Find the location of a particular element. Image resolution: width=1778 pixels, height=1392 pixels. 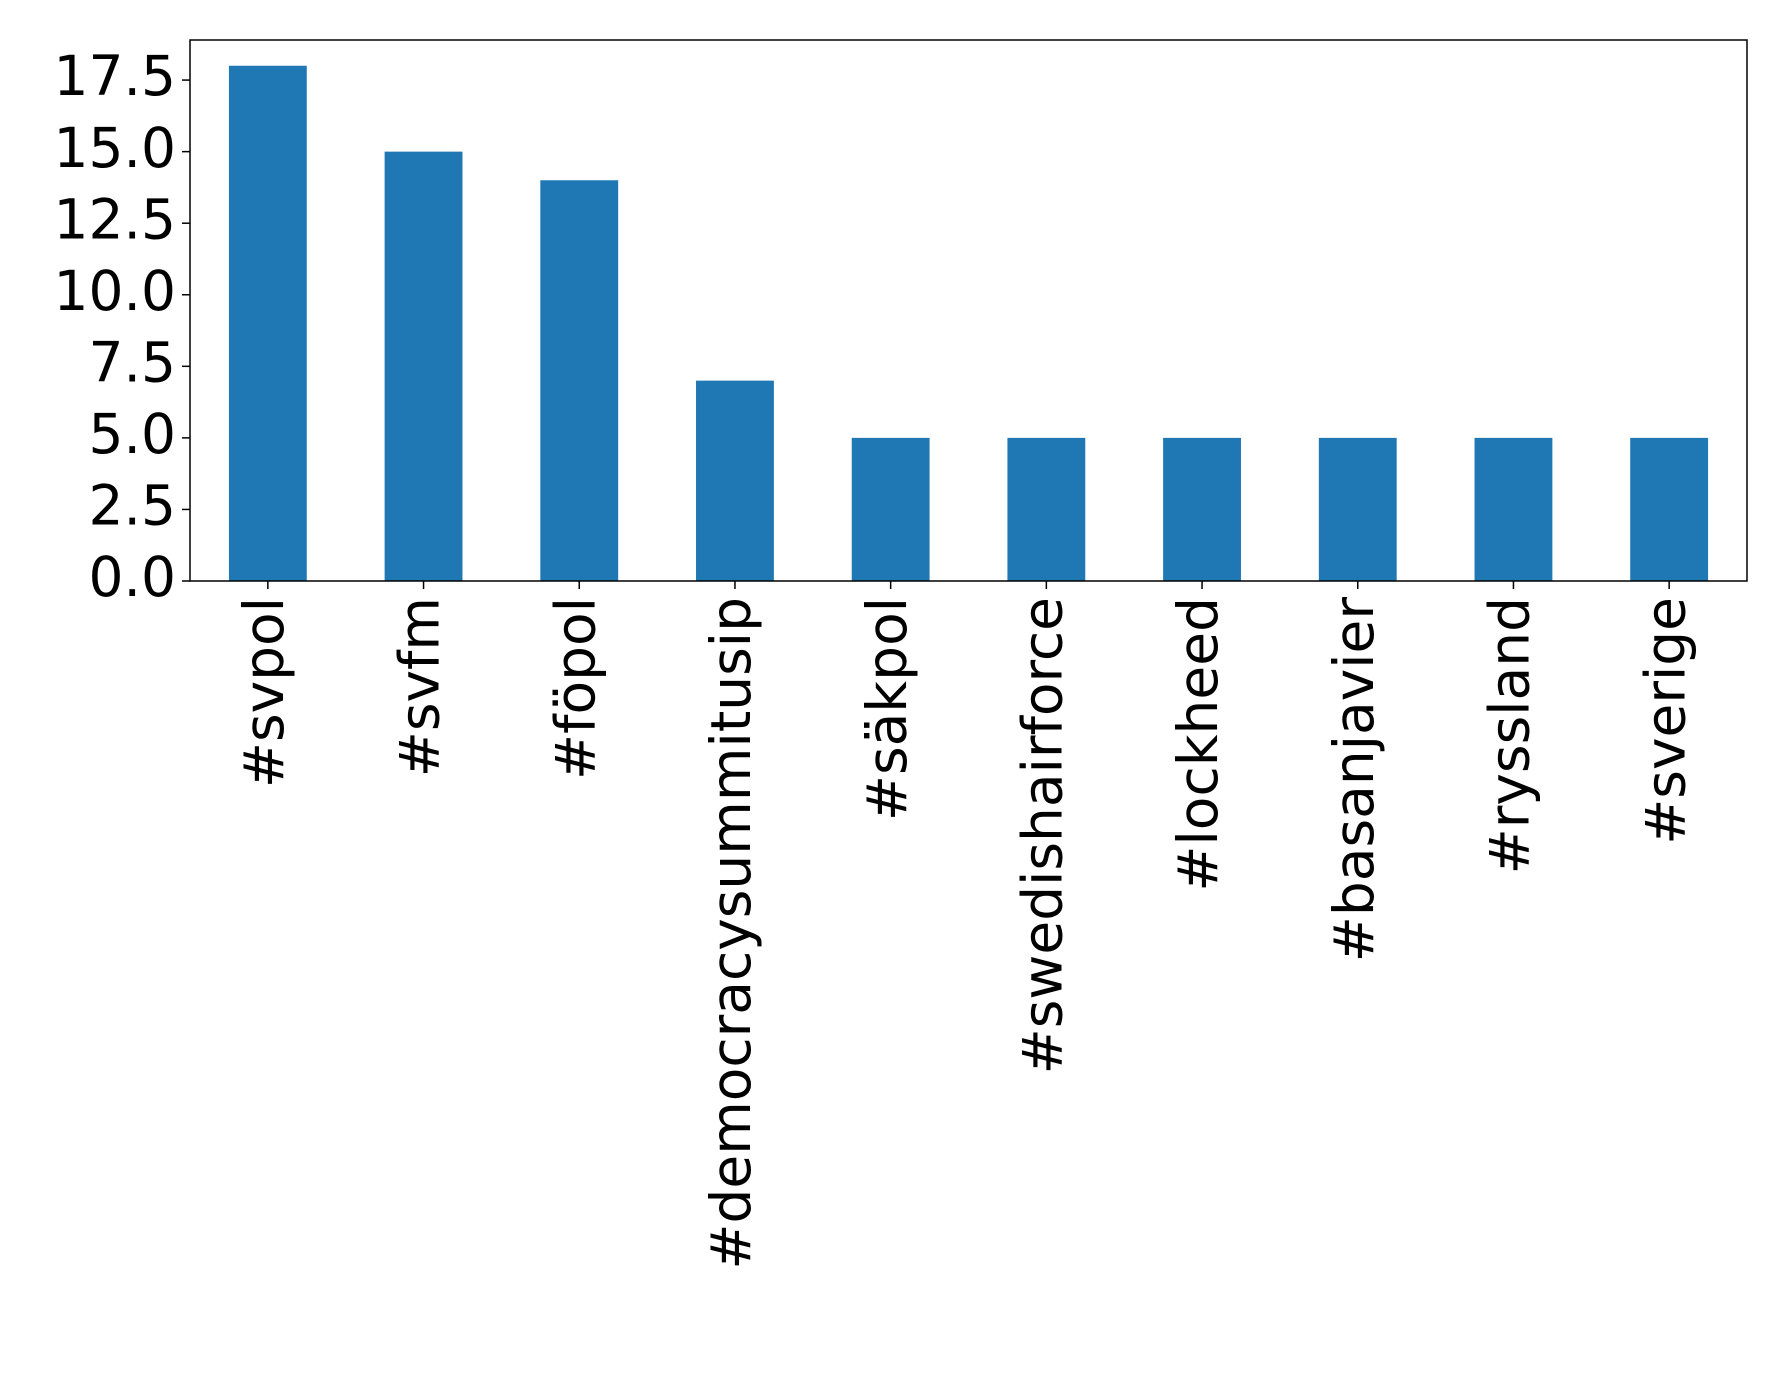

x-tick-label: #säkpol is located at coordinates (887, 709).